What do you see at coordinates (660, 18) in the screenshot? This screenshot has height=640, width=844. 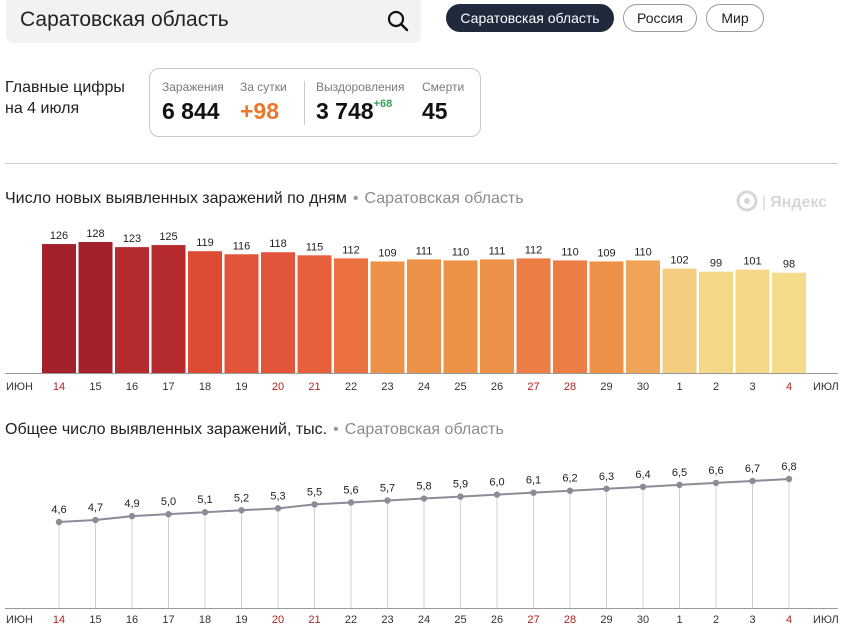 I see `region-tab-russia: Россия` at bounding box center [660, 18].